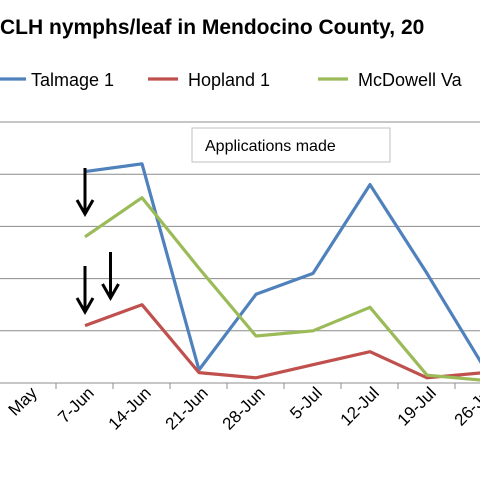 Image resolution: width=480 pixels, height=480 pixels. I want to click on x-tick-label: 12-Jul, so click(360, 406).